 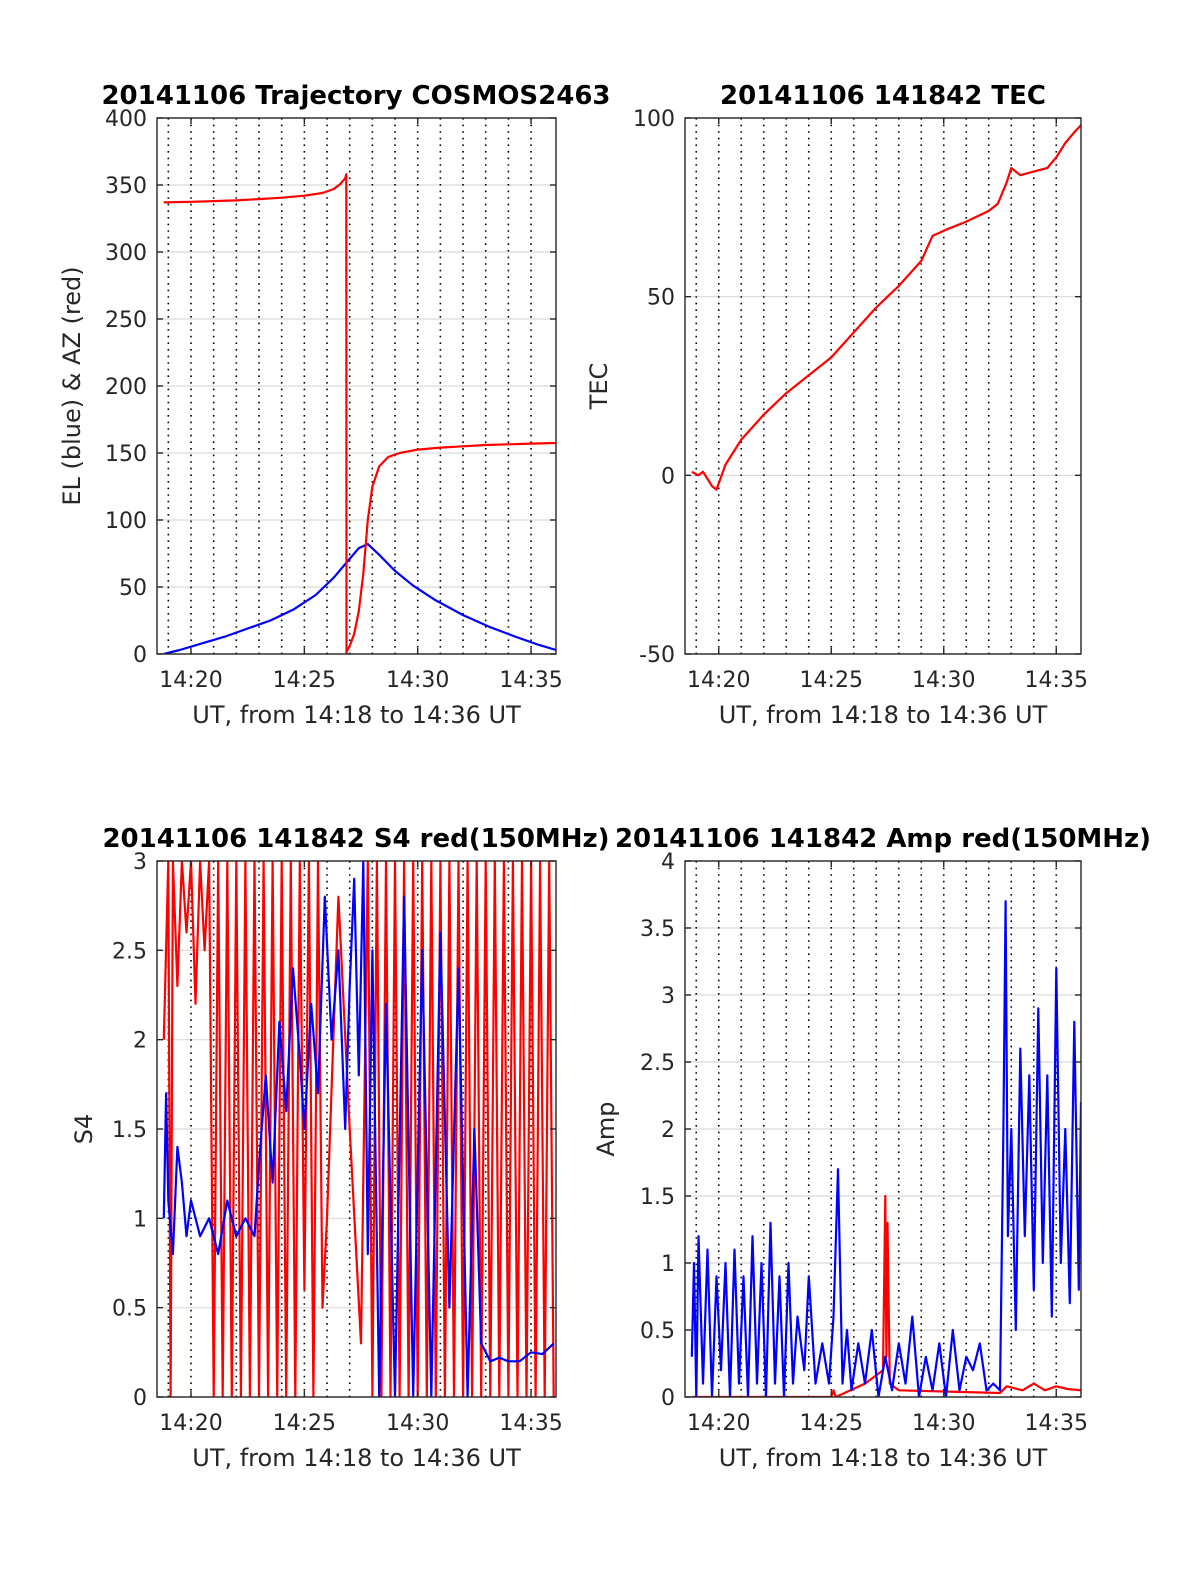 What do you see at coordinates (84, 1129) in the screenshot?
I see `y-axis-label: S4` at bounding box center [84, 1129].